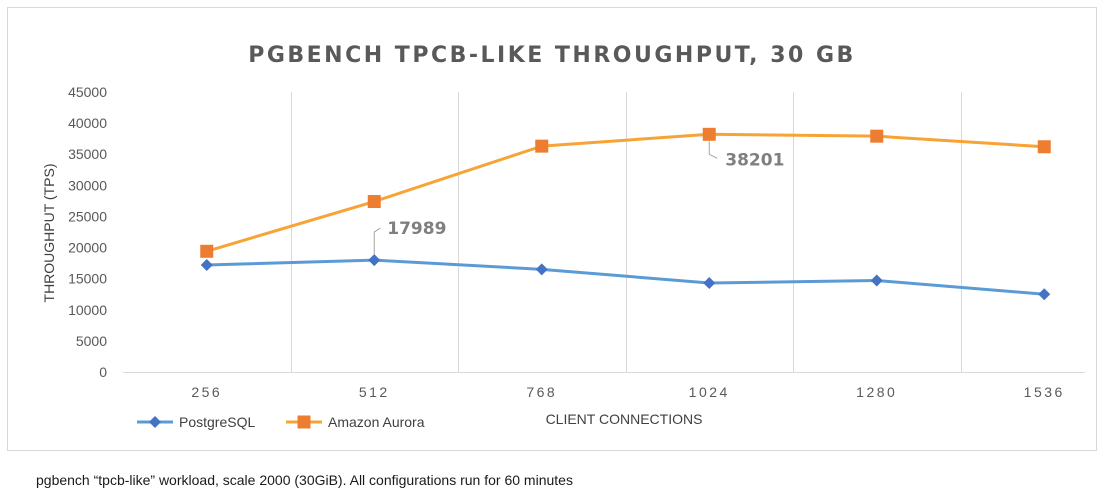 The image size is (1100, 498). Describe the element at coordinates (217, 422) in the screenshot. I see `legend-label: PostgreSQL` at that location.